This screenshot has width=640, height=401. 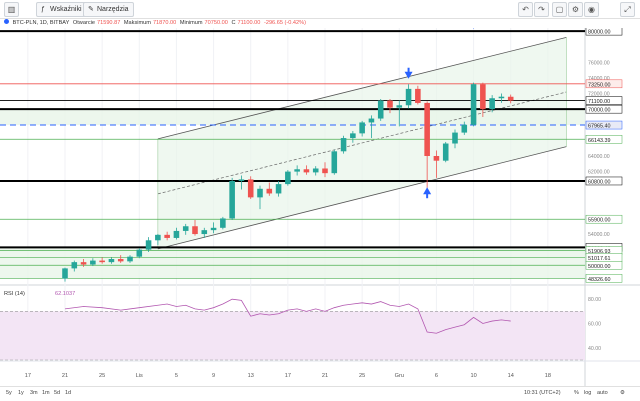 I want to click on time-tick-label: 13, so click(x=251, y=376).